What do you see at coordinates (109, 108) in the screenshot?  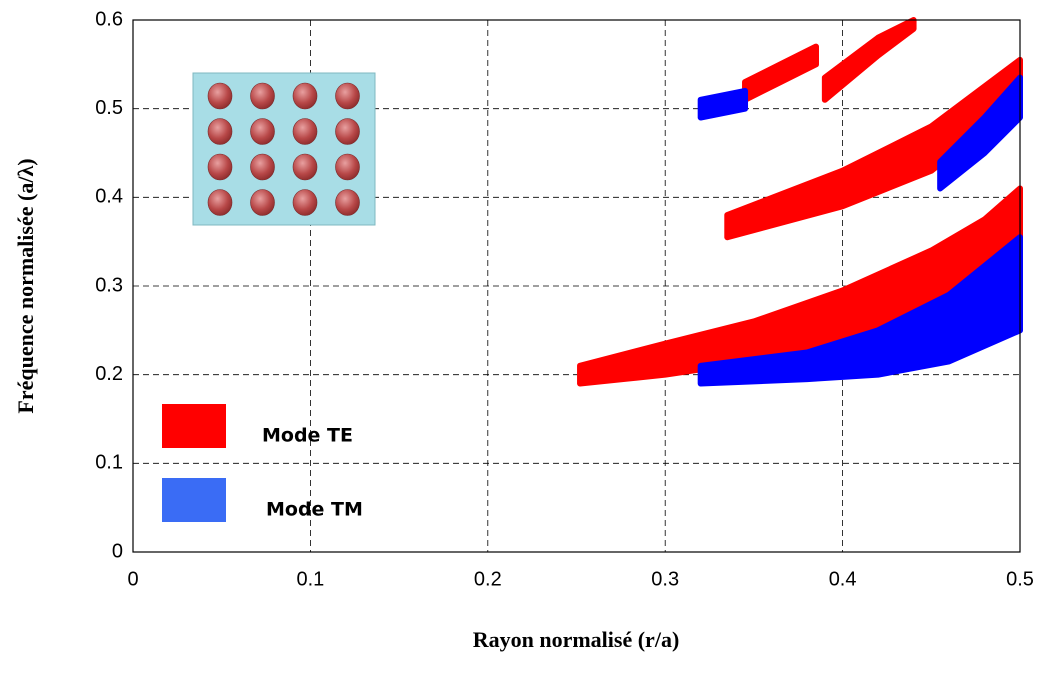 I see `y-tick-label: 0.5` at bounding box center [109, 108].